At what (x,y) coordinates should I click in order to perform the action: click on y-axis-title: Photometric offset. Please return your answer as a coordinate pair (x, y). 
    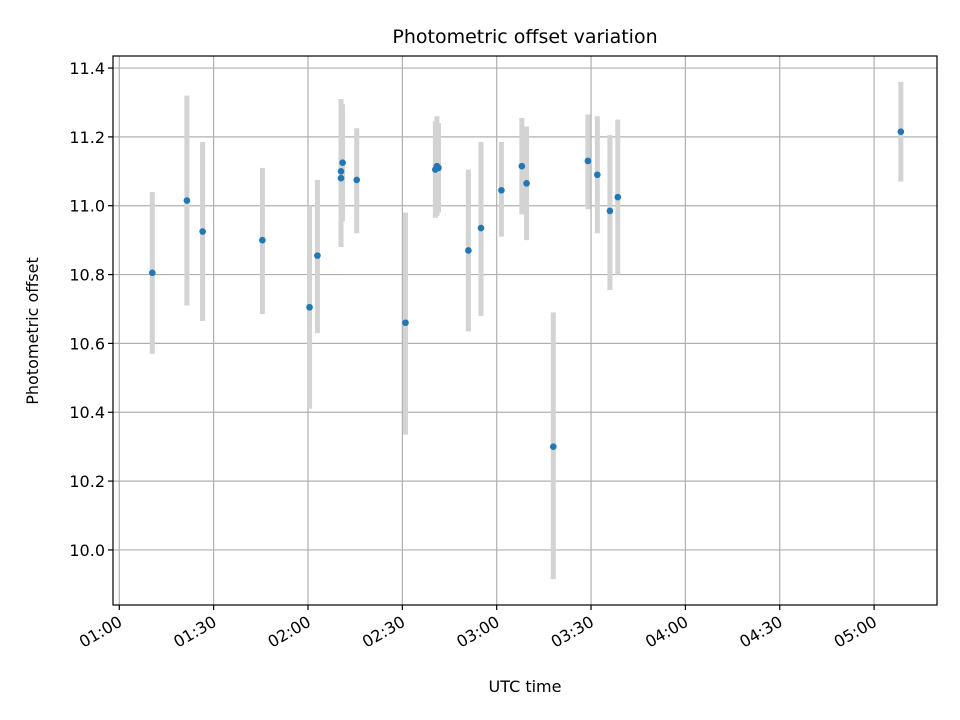
    Looking at the image, I should click on (32, 331).